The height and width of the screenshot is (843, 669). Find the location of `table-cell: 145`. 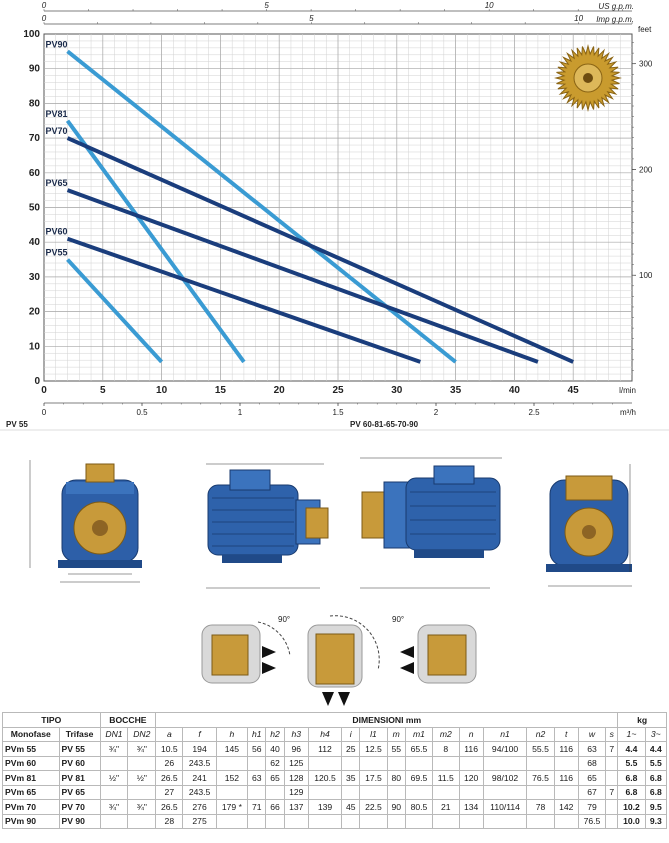

table-cell: 145 is located at coordinates (232, 749).